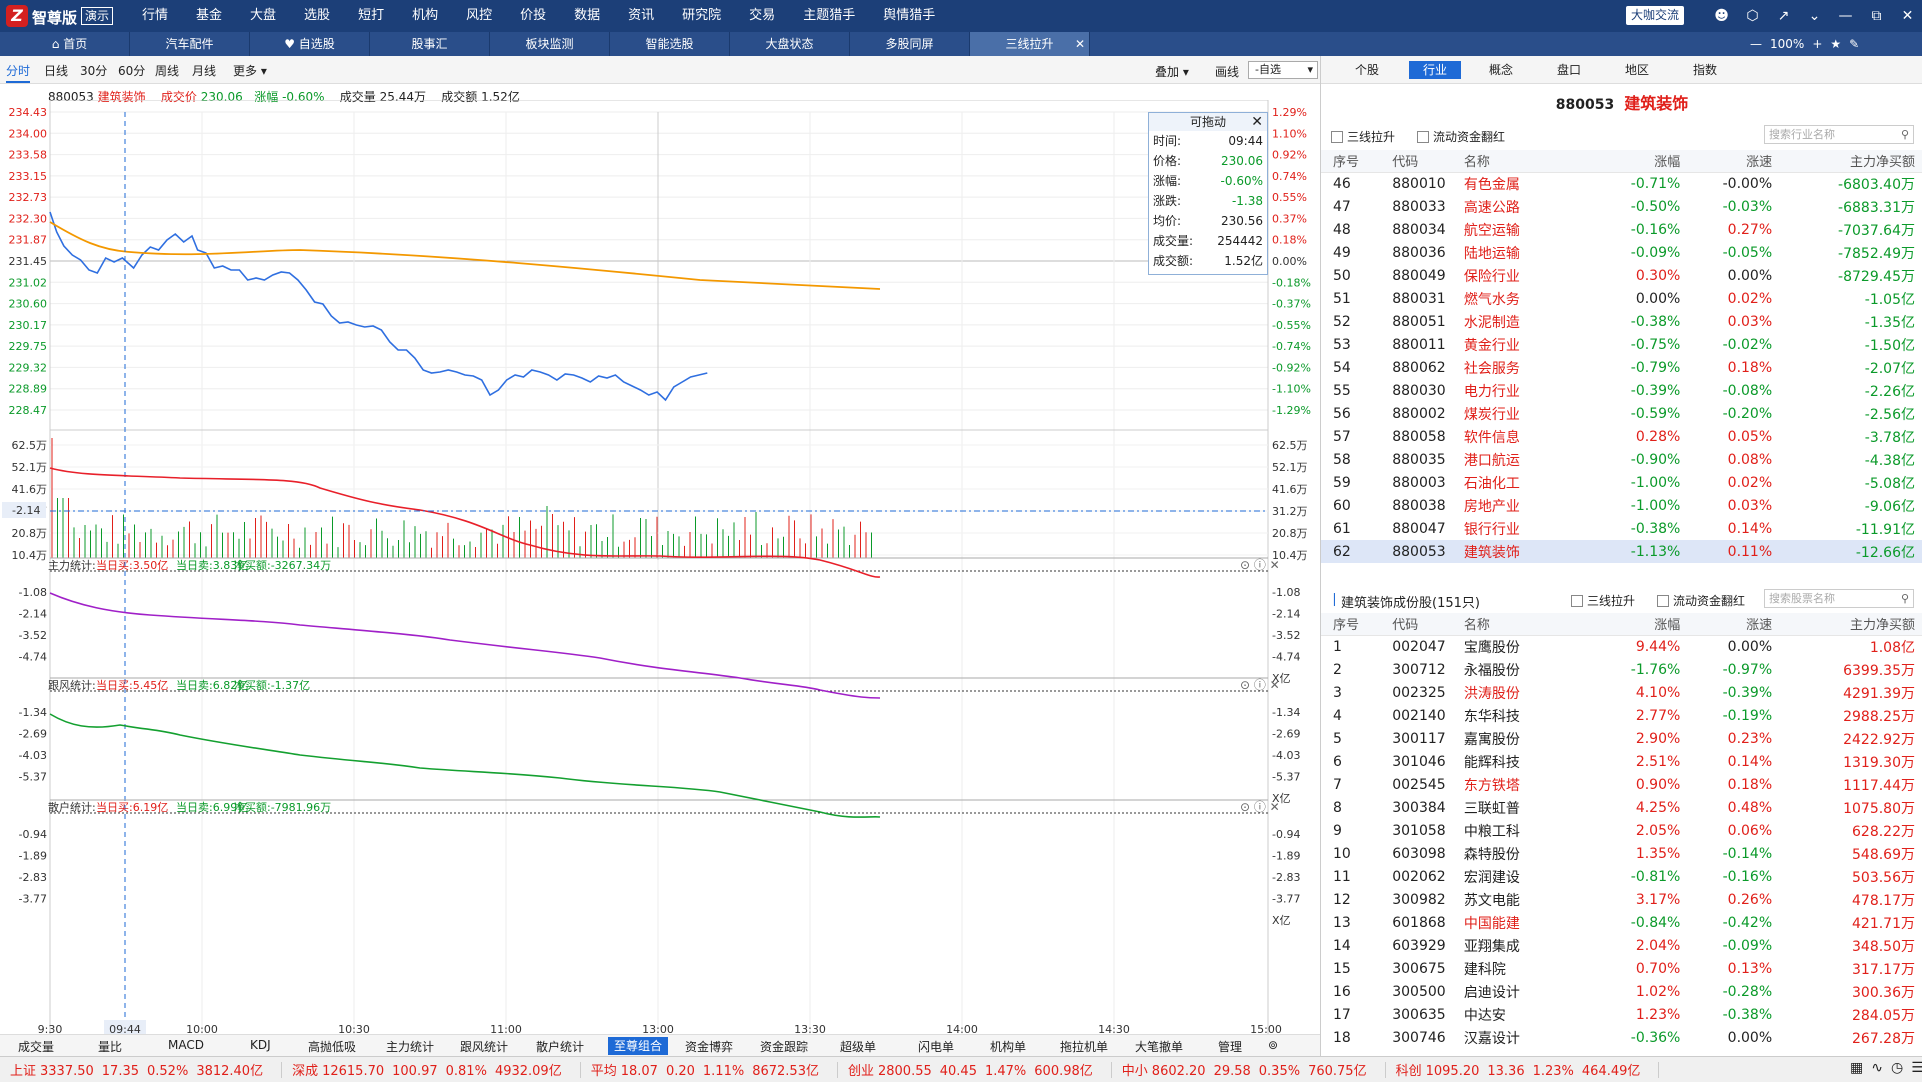 This screenshot has width=1922, height=1082. What do you see at coordinates (1227, 72) in the screenshot?
I see `draw-line-button: 画线` at bounding box center [1227, 72].